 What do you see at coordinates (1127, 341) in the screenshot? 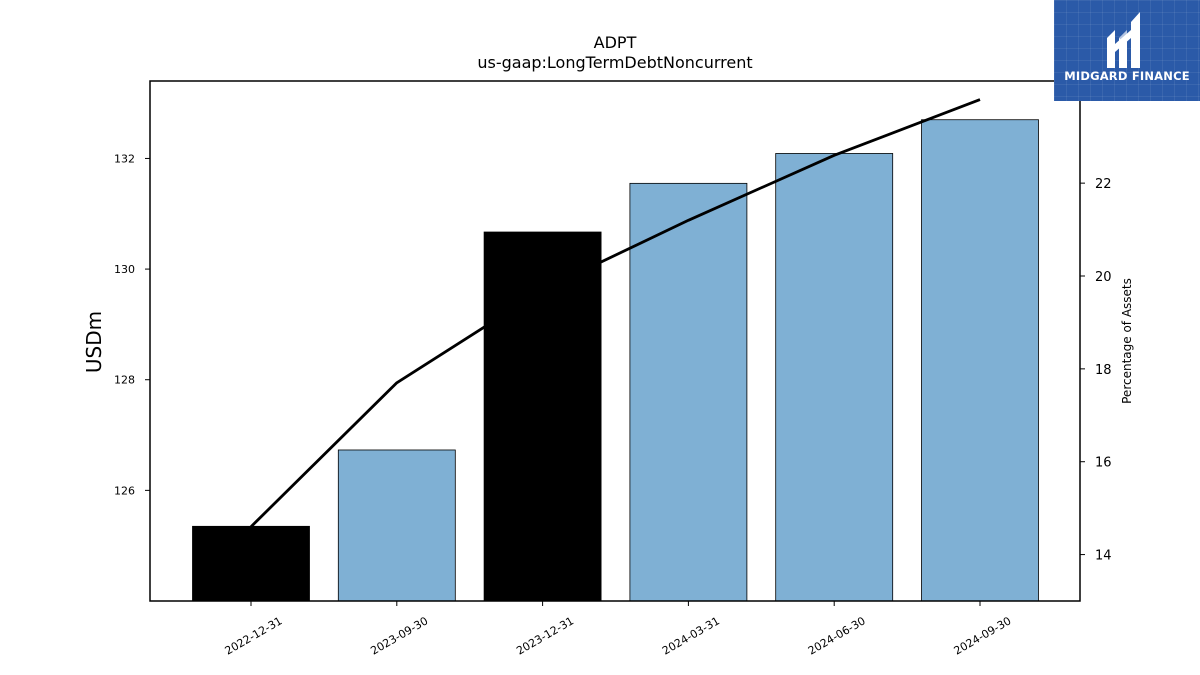
I see `y2-axis-label: Percentage of Assets` at bounding box center [1127, 341].